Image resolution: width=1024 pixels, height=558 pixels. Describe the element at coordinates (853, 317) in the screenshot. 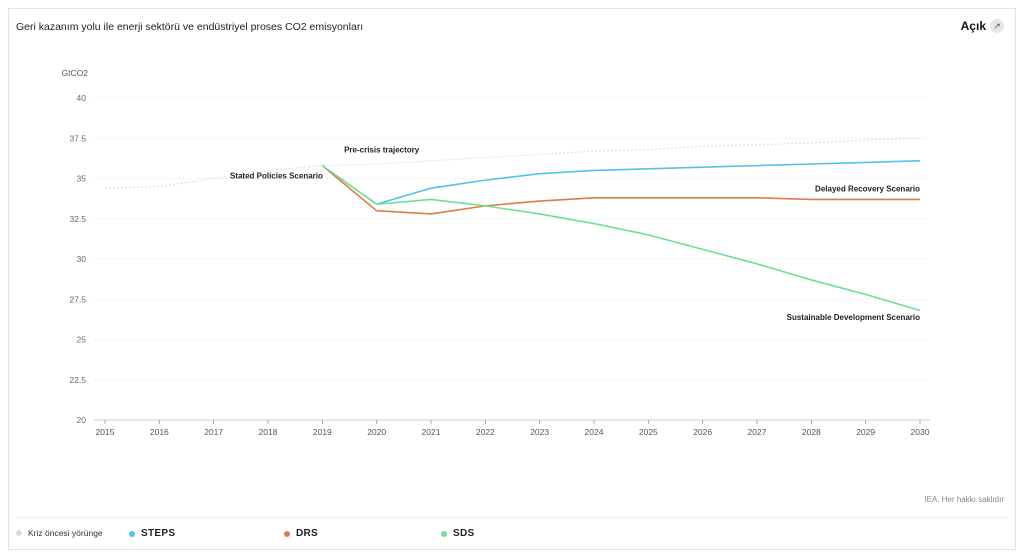

I see `annotation-label: Sustainable Development Scenario` at that location.